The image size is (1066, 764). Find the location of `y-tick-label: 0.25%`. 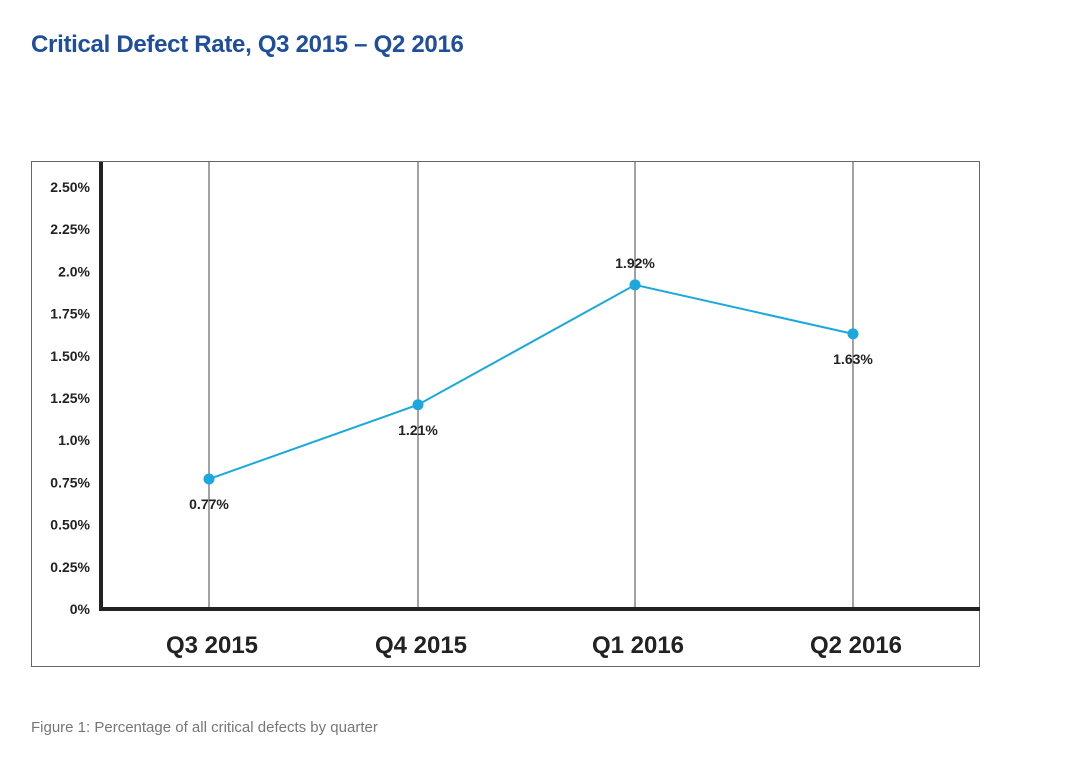

y-tick-label: 0.25% is located at coordinates (70, 567).